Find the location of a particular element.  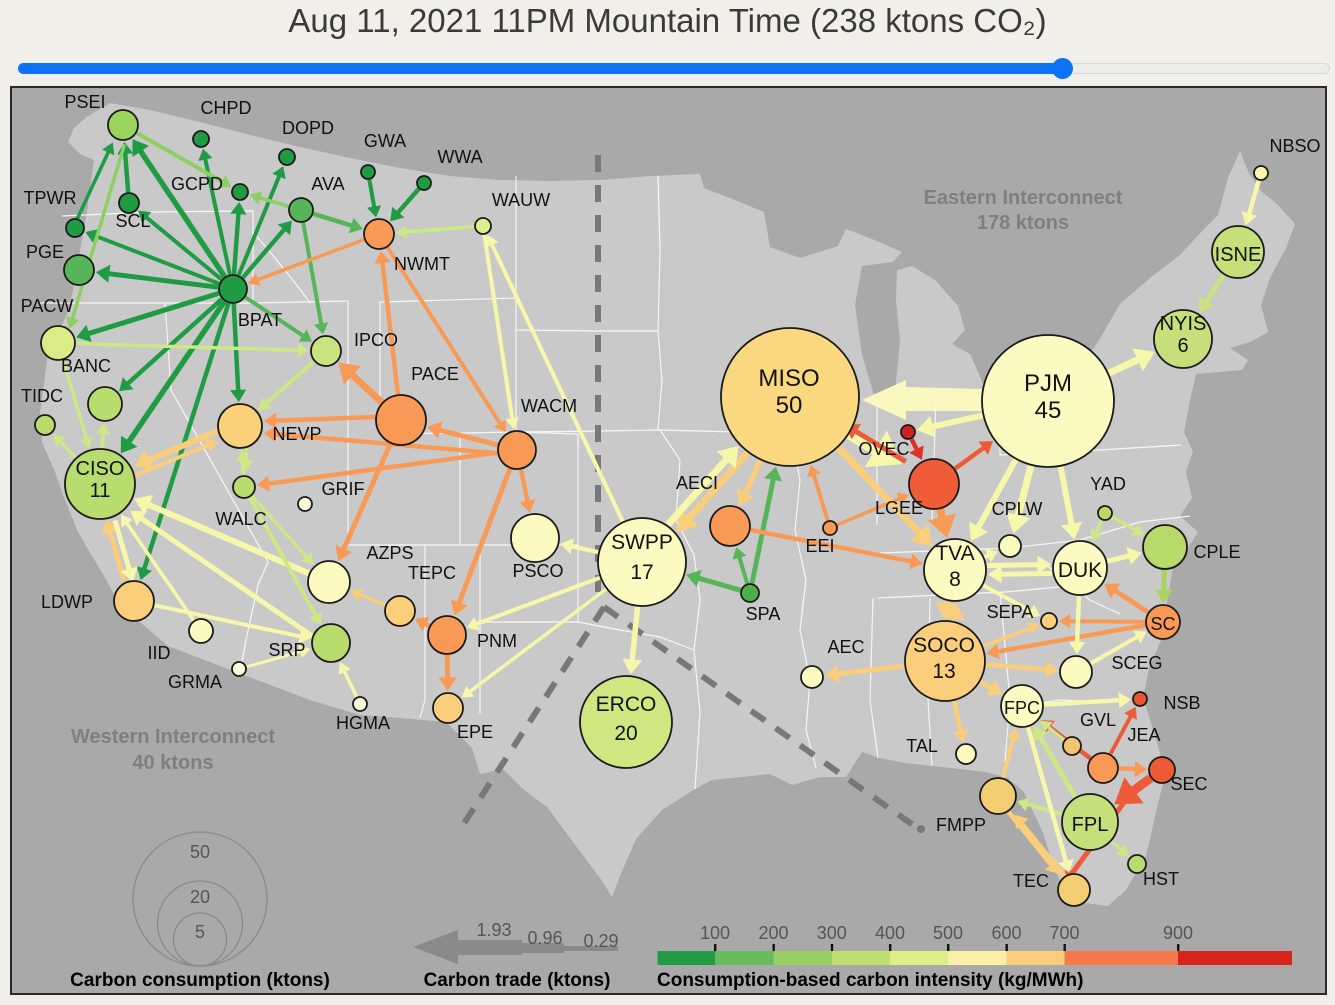

svg-text: SRP is located at coordinates (286, 650).